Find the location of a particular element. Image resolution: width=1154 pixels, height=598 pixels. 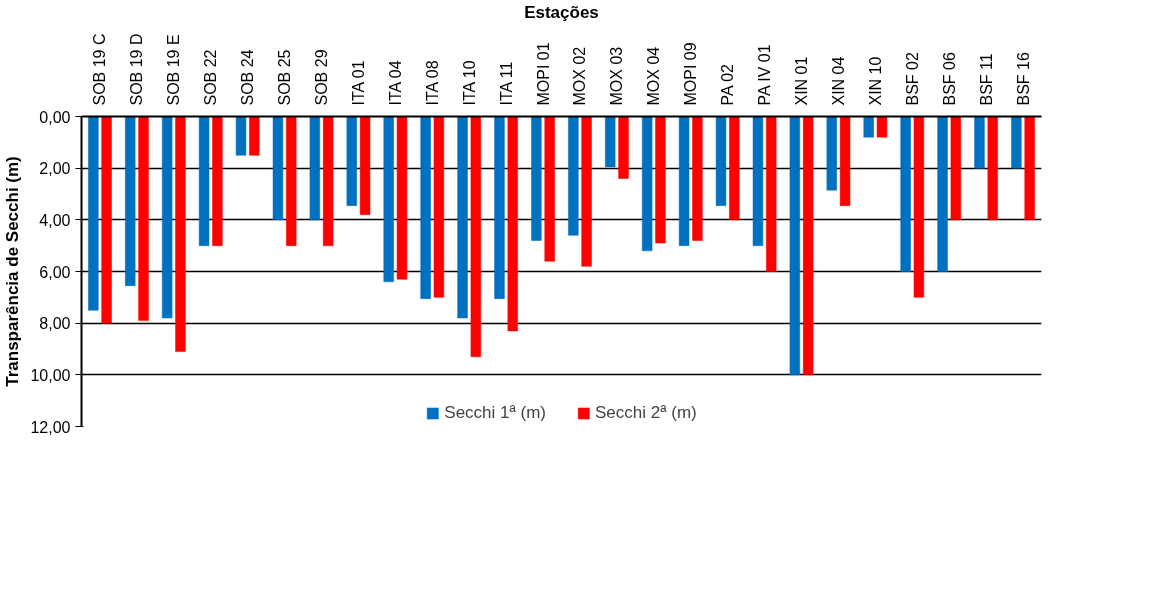

y-tick-label: 2,00 is located at coordinates (55, 169).